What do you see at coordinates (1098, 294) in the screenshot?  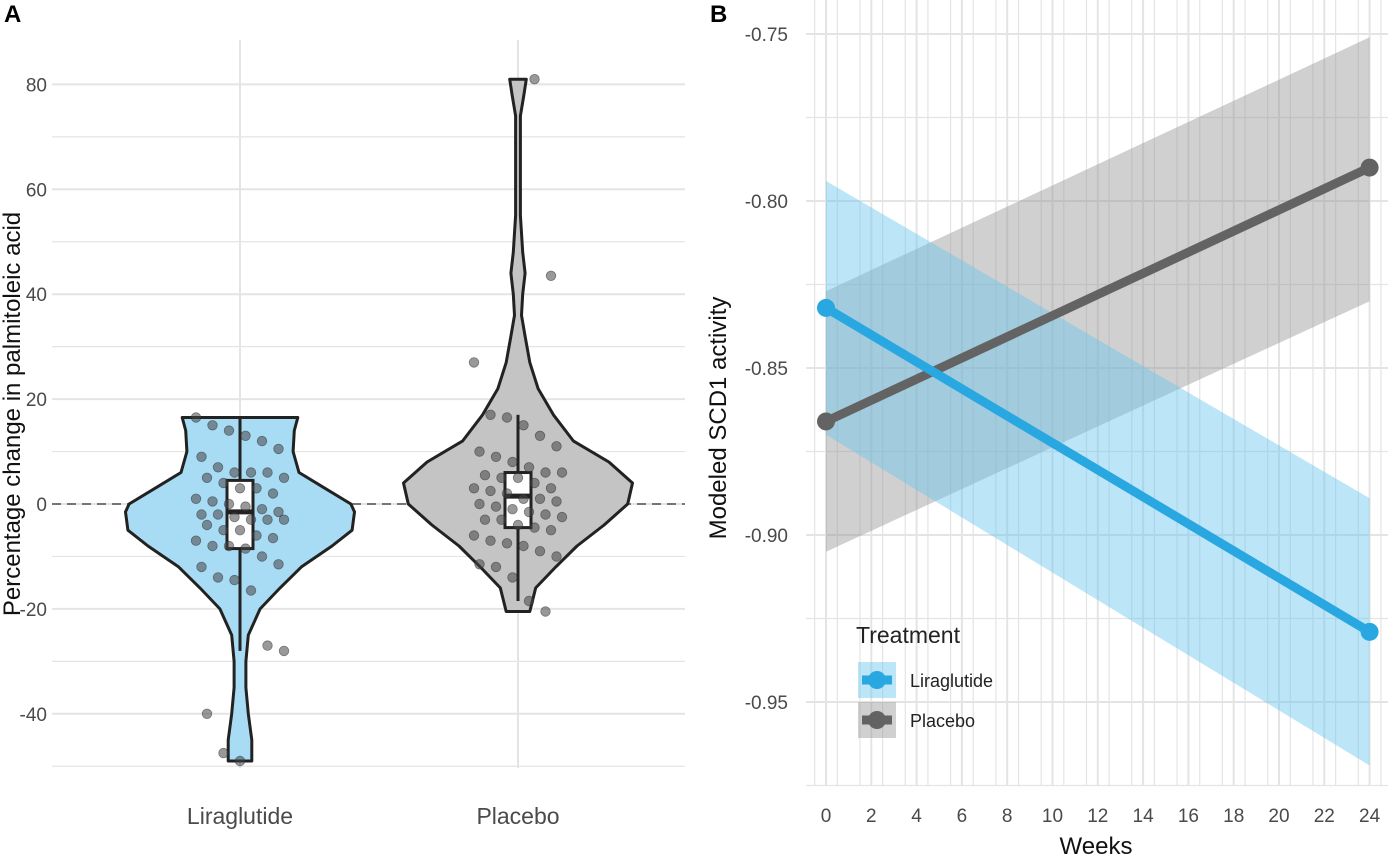 I see `series-line-placebo` at bounding box center [1098, 294].